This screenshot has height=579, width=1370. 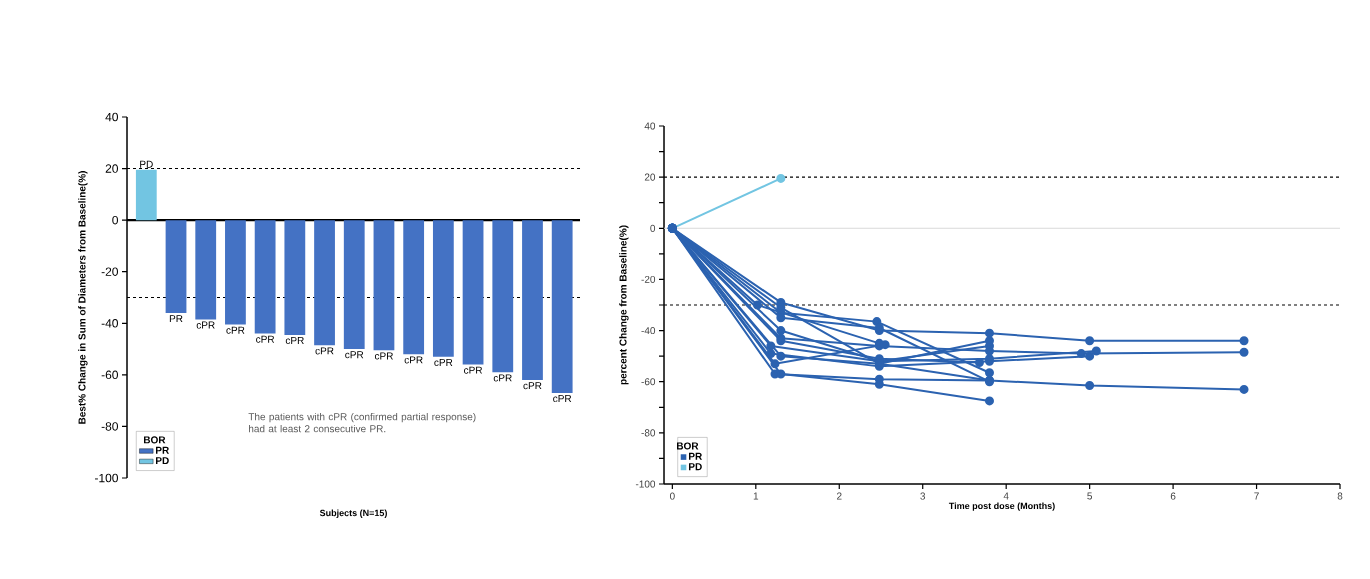 I want to click on x-tick-label: 4, so click(x=1006, y=496).